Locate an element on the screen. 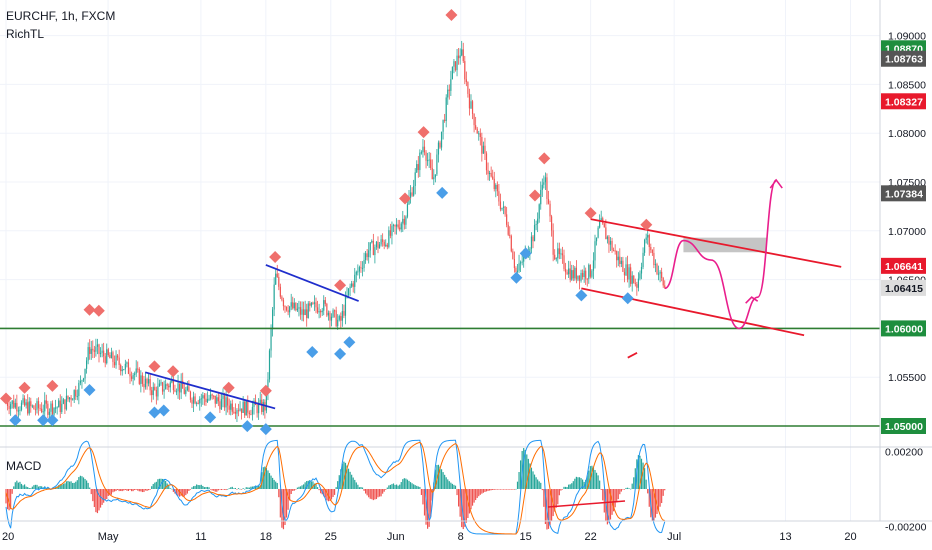 This screenshot has height=550, width=932. projection-path is located at coordinates (721, 254).